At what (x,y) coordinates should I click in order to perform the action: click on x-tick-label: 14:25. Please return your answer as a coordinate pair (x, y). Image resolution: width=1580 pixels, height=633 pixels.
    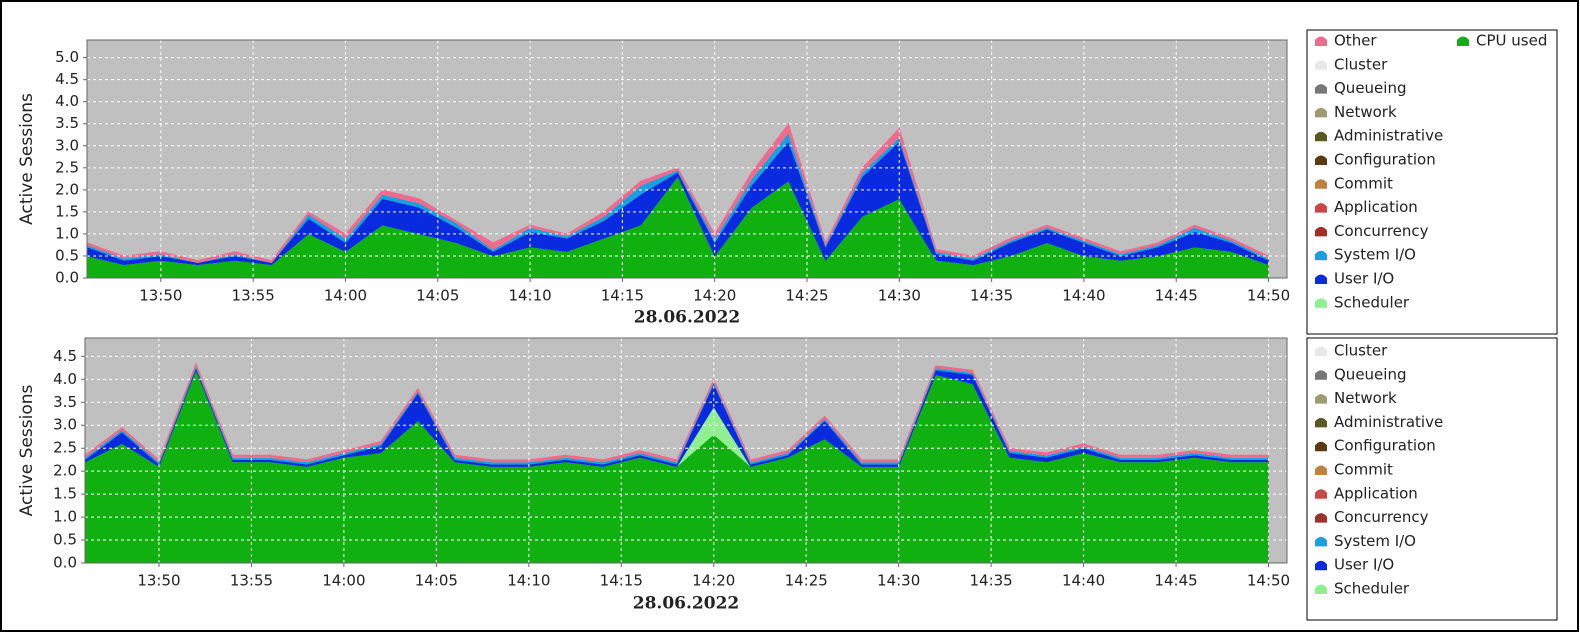
    Looking at the image, I should click on (806, 296).